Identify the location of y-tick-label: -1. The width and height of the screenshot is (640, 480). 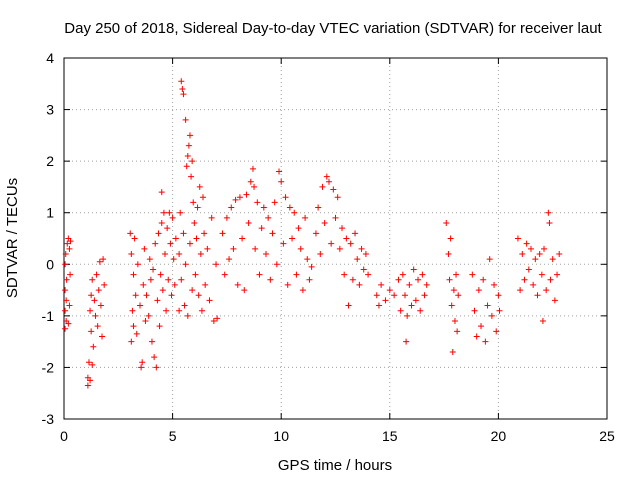
(48, 316).